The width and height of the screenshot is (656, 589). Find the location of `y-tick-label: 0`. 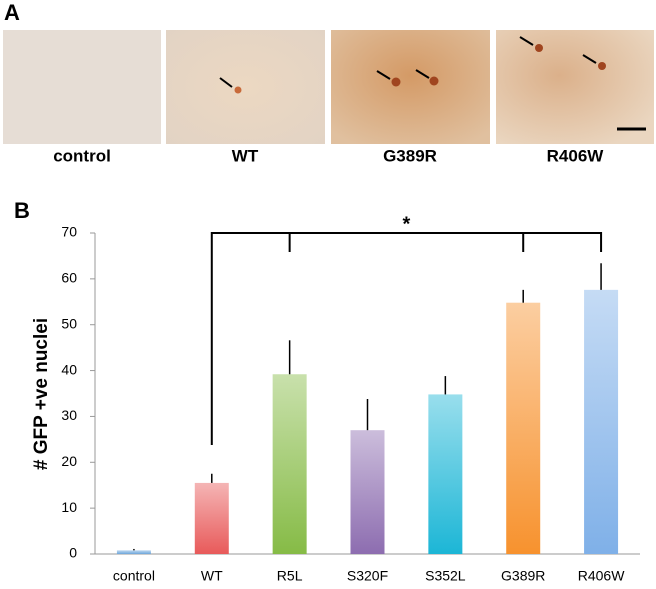

y-tick-label: 0 is located at coordinates (73, 553).